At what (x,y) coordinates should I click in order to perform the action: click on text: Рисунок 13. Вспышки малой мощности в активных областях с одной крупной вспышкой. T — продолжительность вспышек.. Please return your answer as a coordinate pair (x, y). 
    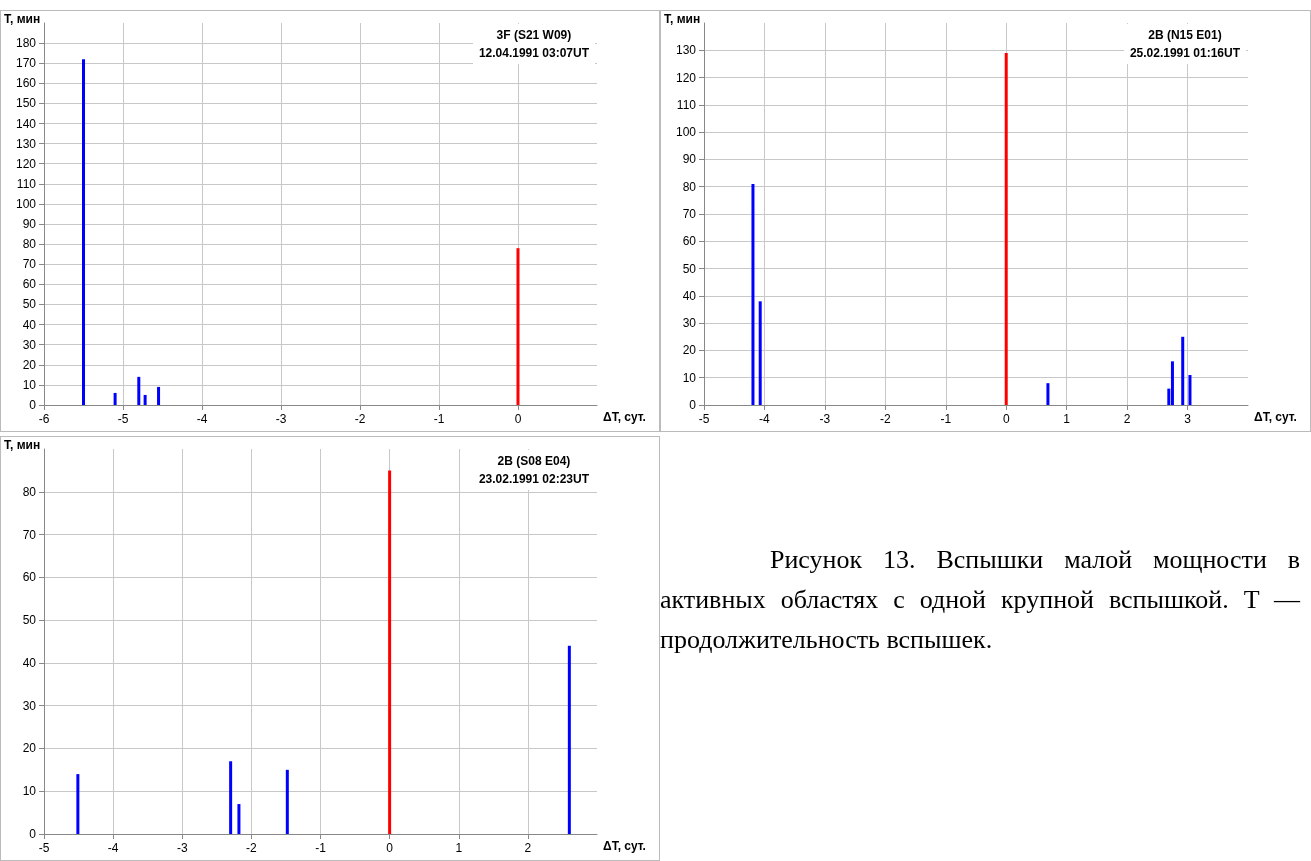
    Looking at the image, I should click on (980, 600).